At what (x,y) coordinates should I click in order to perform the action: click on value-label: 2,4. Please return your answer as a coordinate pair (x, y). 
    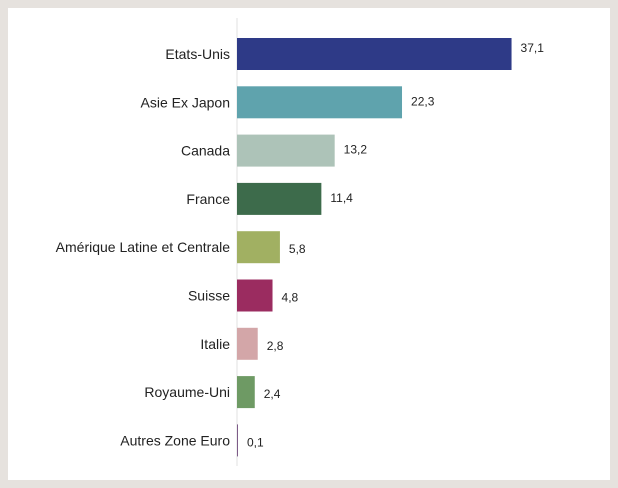
    Looking at the image, I should click on (272, 394).